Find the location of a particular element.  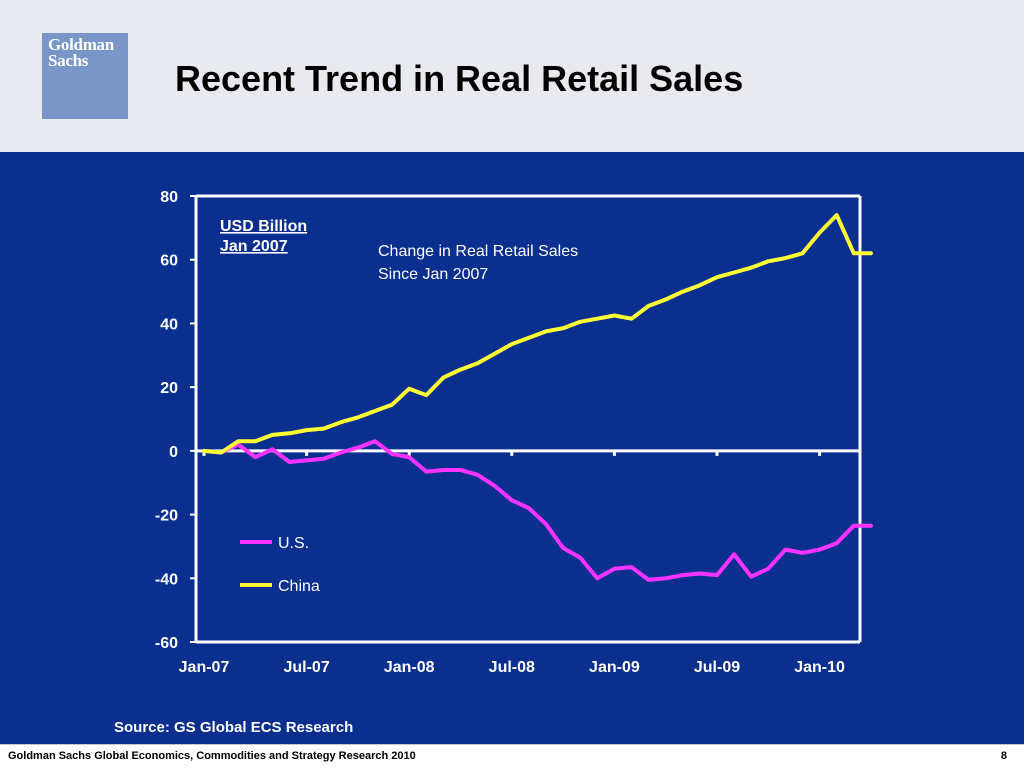

y-tick-label: 0 is located at coordinates (173, 452).